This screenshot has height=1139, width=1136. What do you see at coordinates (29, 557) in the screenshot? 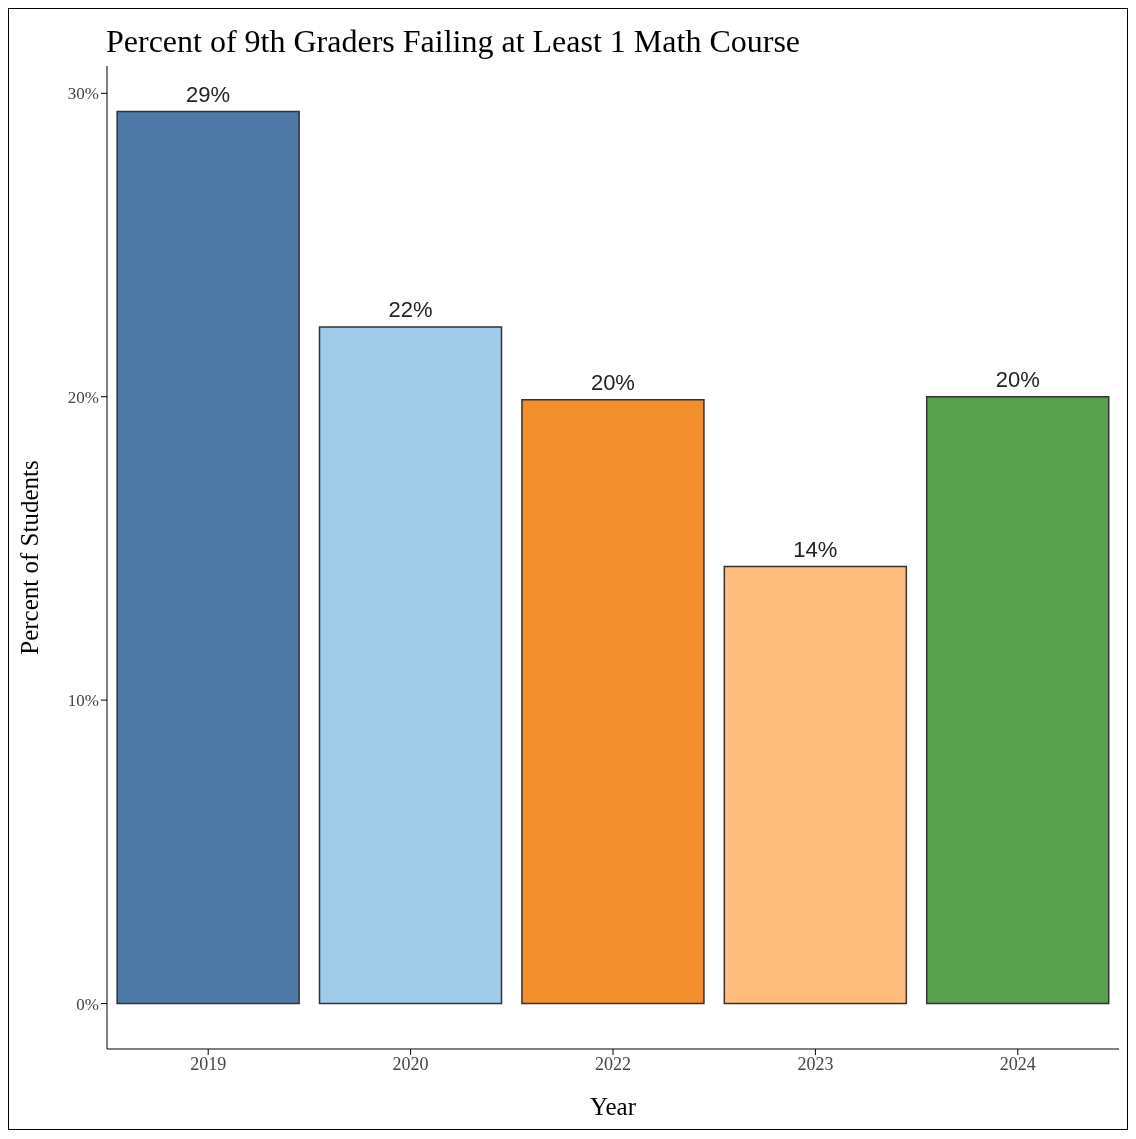
I see `y-axis-title: Percent of Students` at bounding box center [29, 557].